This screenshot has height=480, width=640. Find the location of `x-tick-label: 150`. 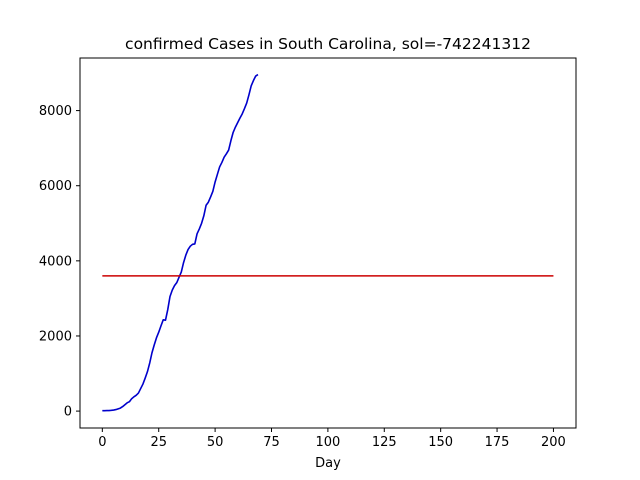

x-tick-label: 150 is located at coordinates (440, 442).